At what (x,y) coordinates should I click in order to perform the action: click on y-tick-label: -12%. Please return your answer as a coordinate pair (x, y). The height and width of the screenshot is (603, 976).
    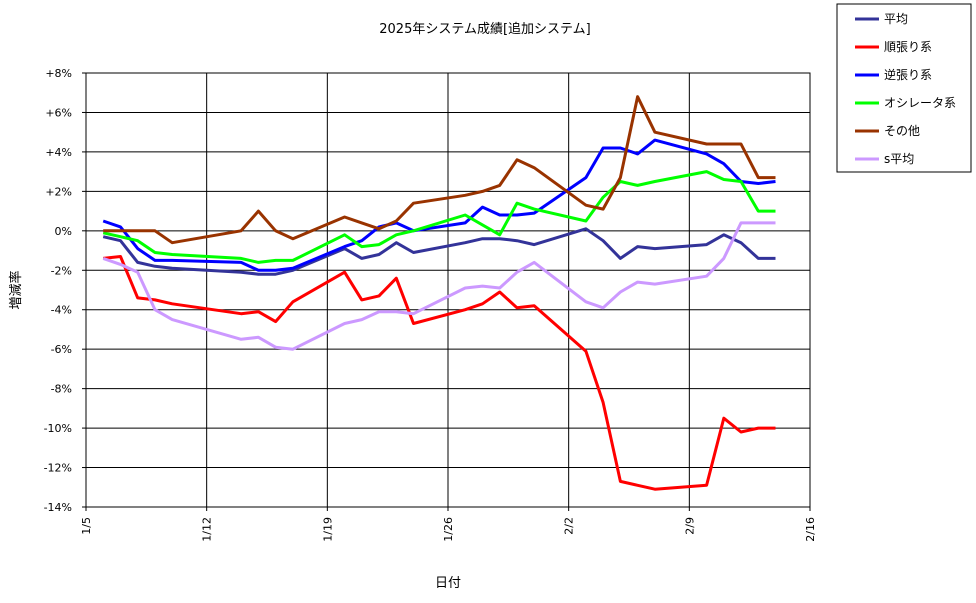
    Looking at the image, I should click on (58, 468).